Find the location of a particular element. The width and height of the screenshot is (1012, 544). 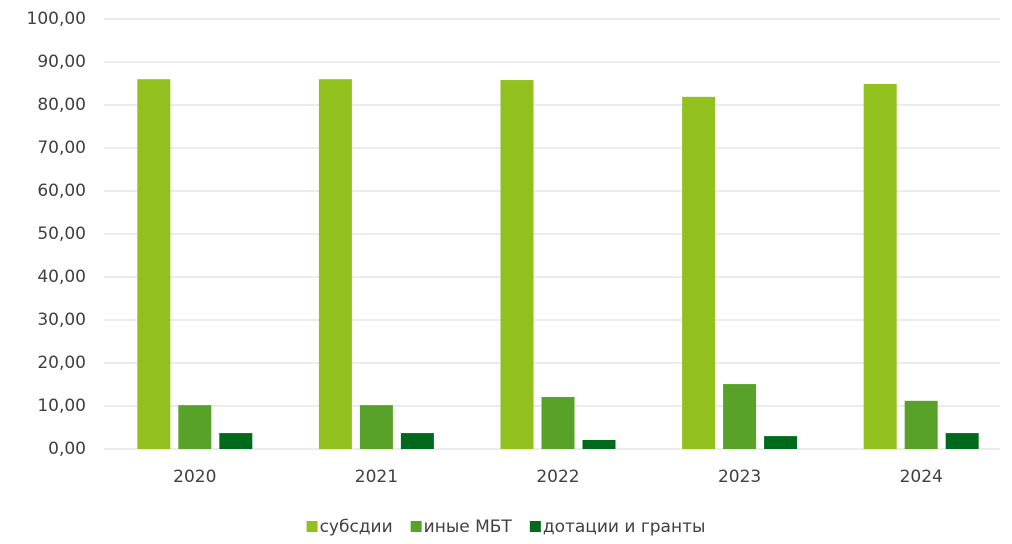

y-tick-label: 50,00 is located at coordinates (61, 234).